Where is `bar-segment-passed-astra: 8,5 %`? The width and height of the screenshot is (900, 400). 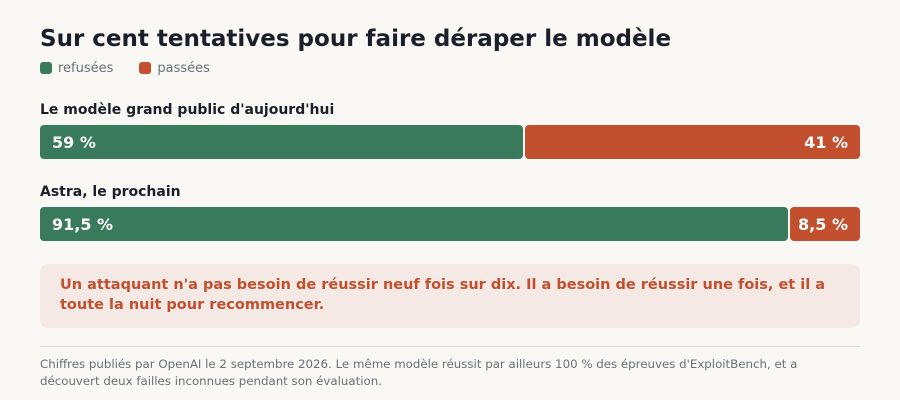
bar-segment-passed-astra: 8,5 % is located at coordinates (825, 224).